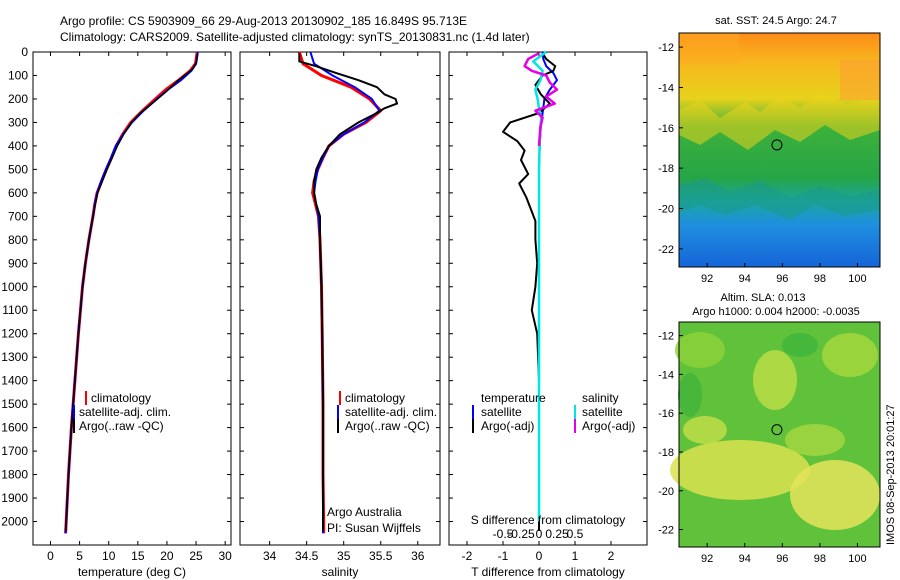  What do you see at coordinates (79, 556) in the screenshot?
I see `x-tick-label: 5` at bounding box center [79, 556].